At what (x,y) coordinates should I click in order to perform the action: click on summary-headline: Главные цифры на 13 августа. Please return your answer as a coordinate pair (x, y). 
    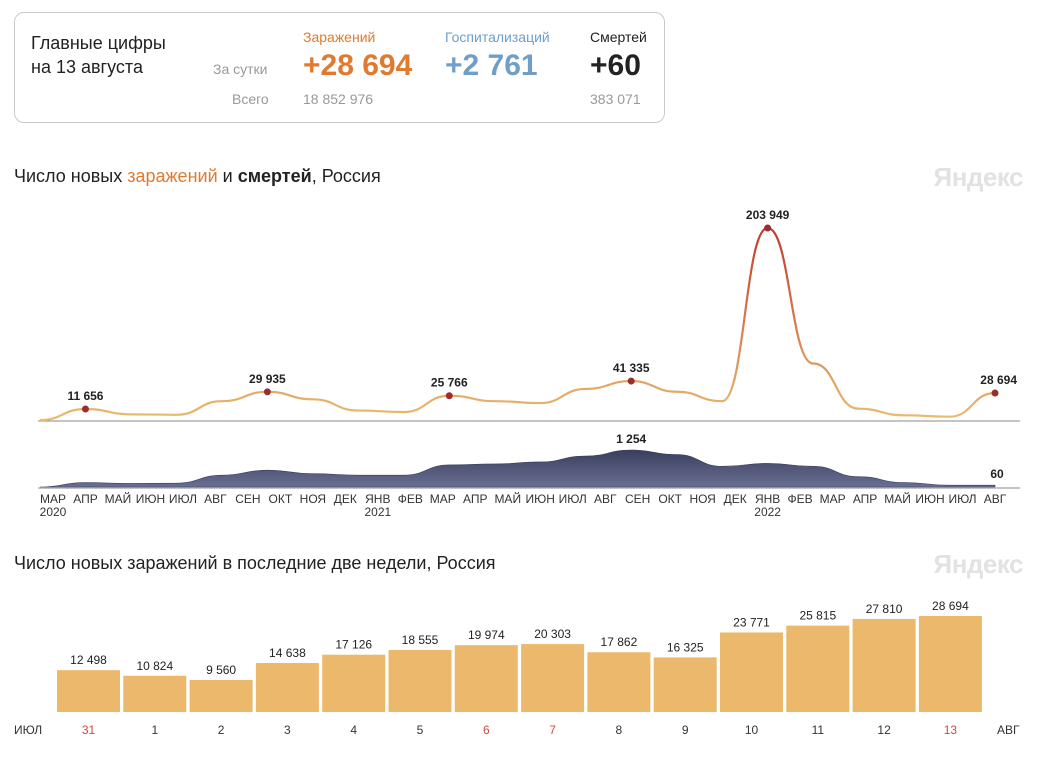
    Looking at the image, I should click on (98, 55).